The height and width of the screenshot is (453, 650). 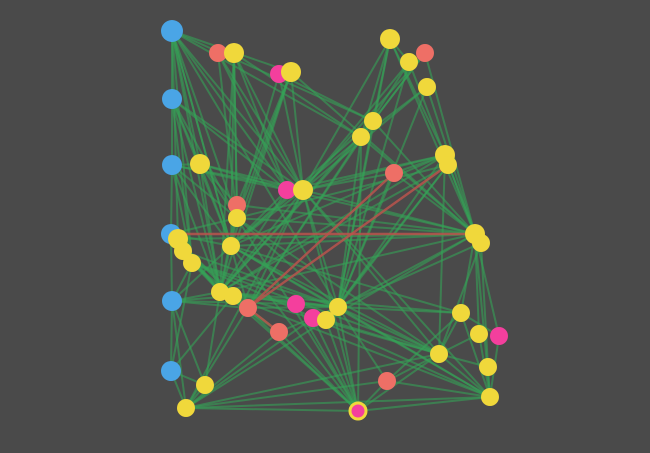 What do you see at coordinates (296, 304) in the screenshot?
I see `graph-node-p3-pink` at bounding box center [296, 304].